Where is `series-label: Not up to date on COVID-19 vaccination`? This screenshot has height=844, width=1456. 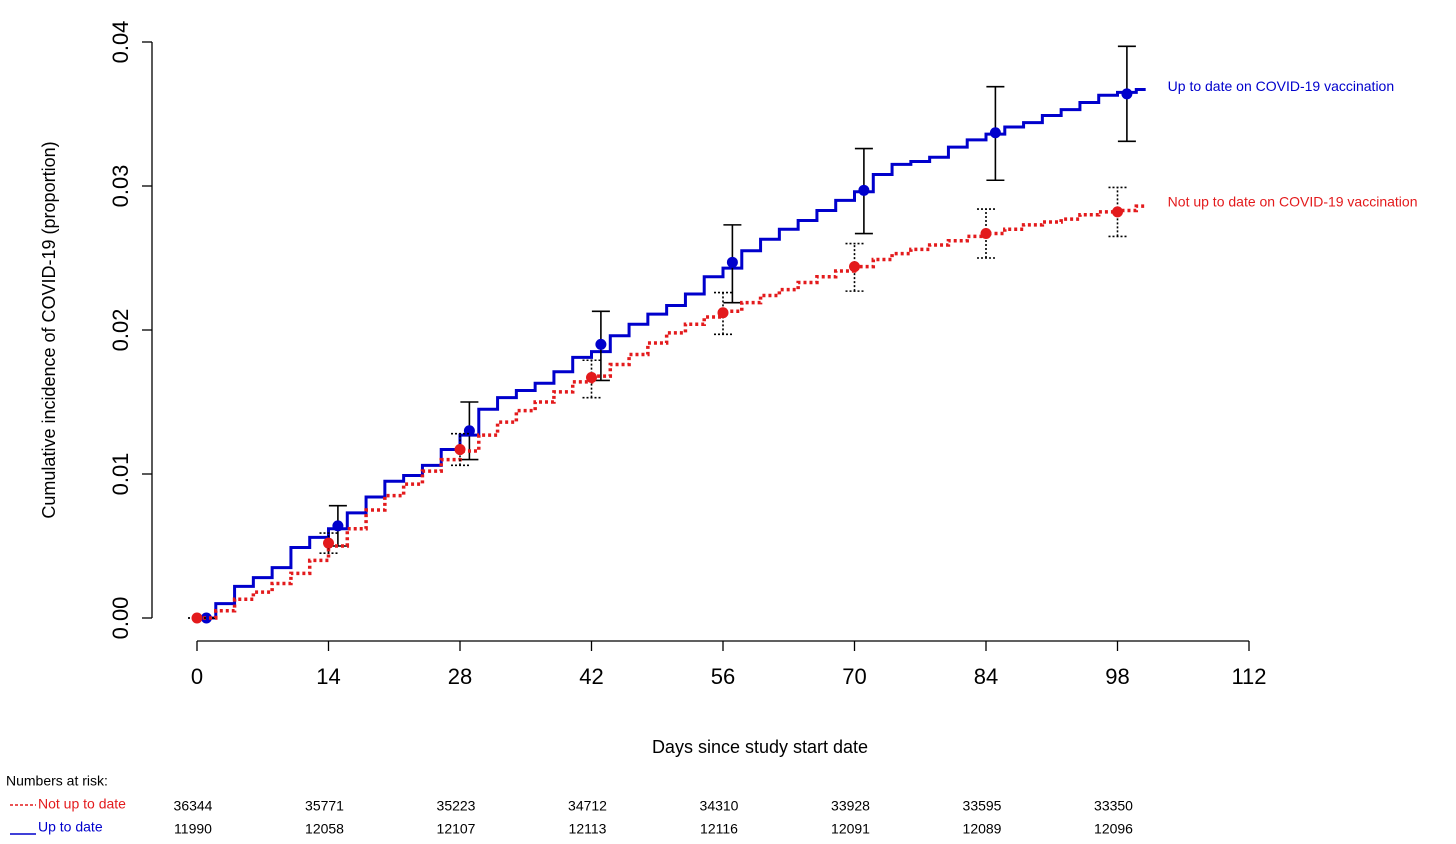
series-label: Not up to date on COVID-19 vaccination is located at coordinates (1293, 201).